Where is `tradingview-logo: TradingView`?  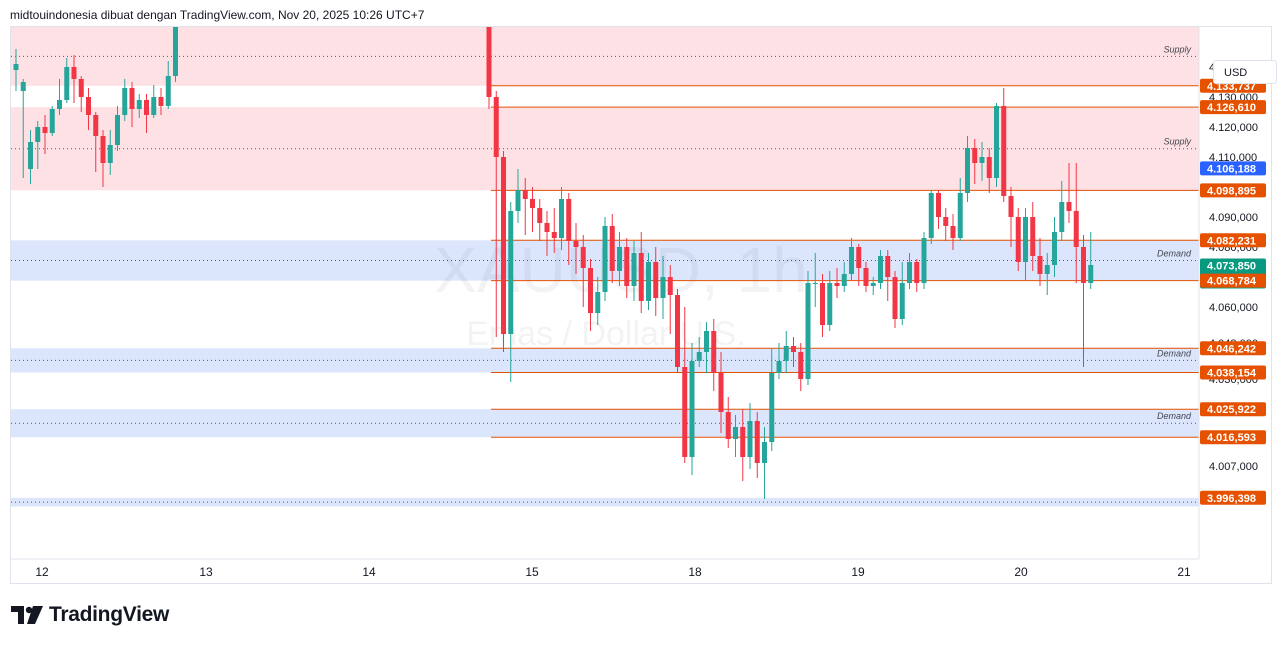 tradingview-logo: TradingView is located at coordinates (90, 615).